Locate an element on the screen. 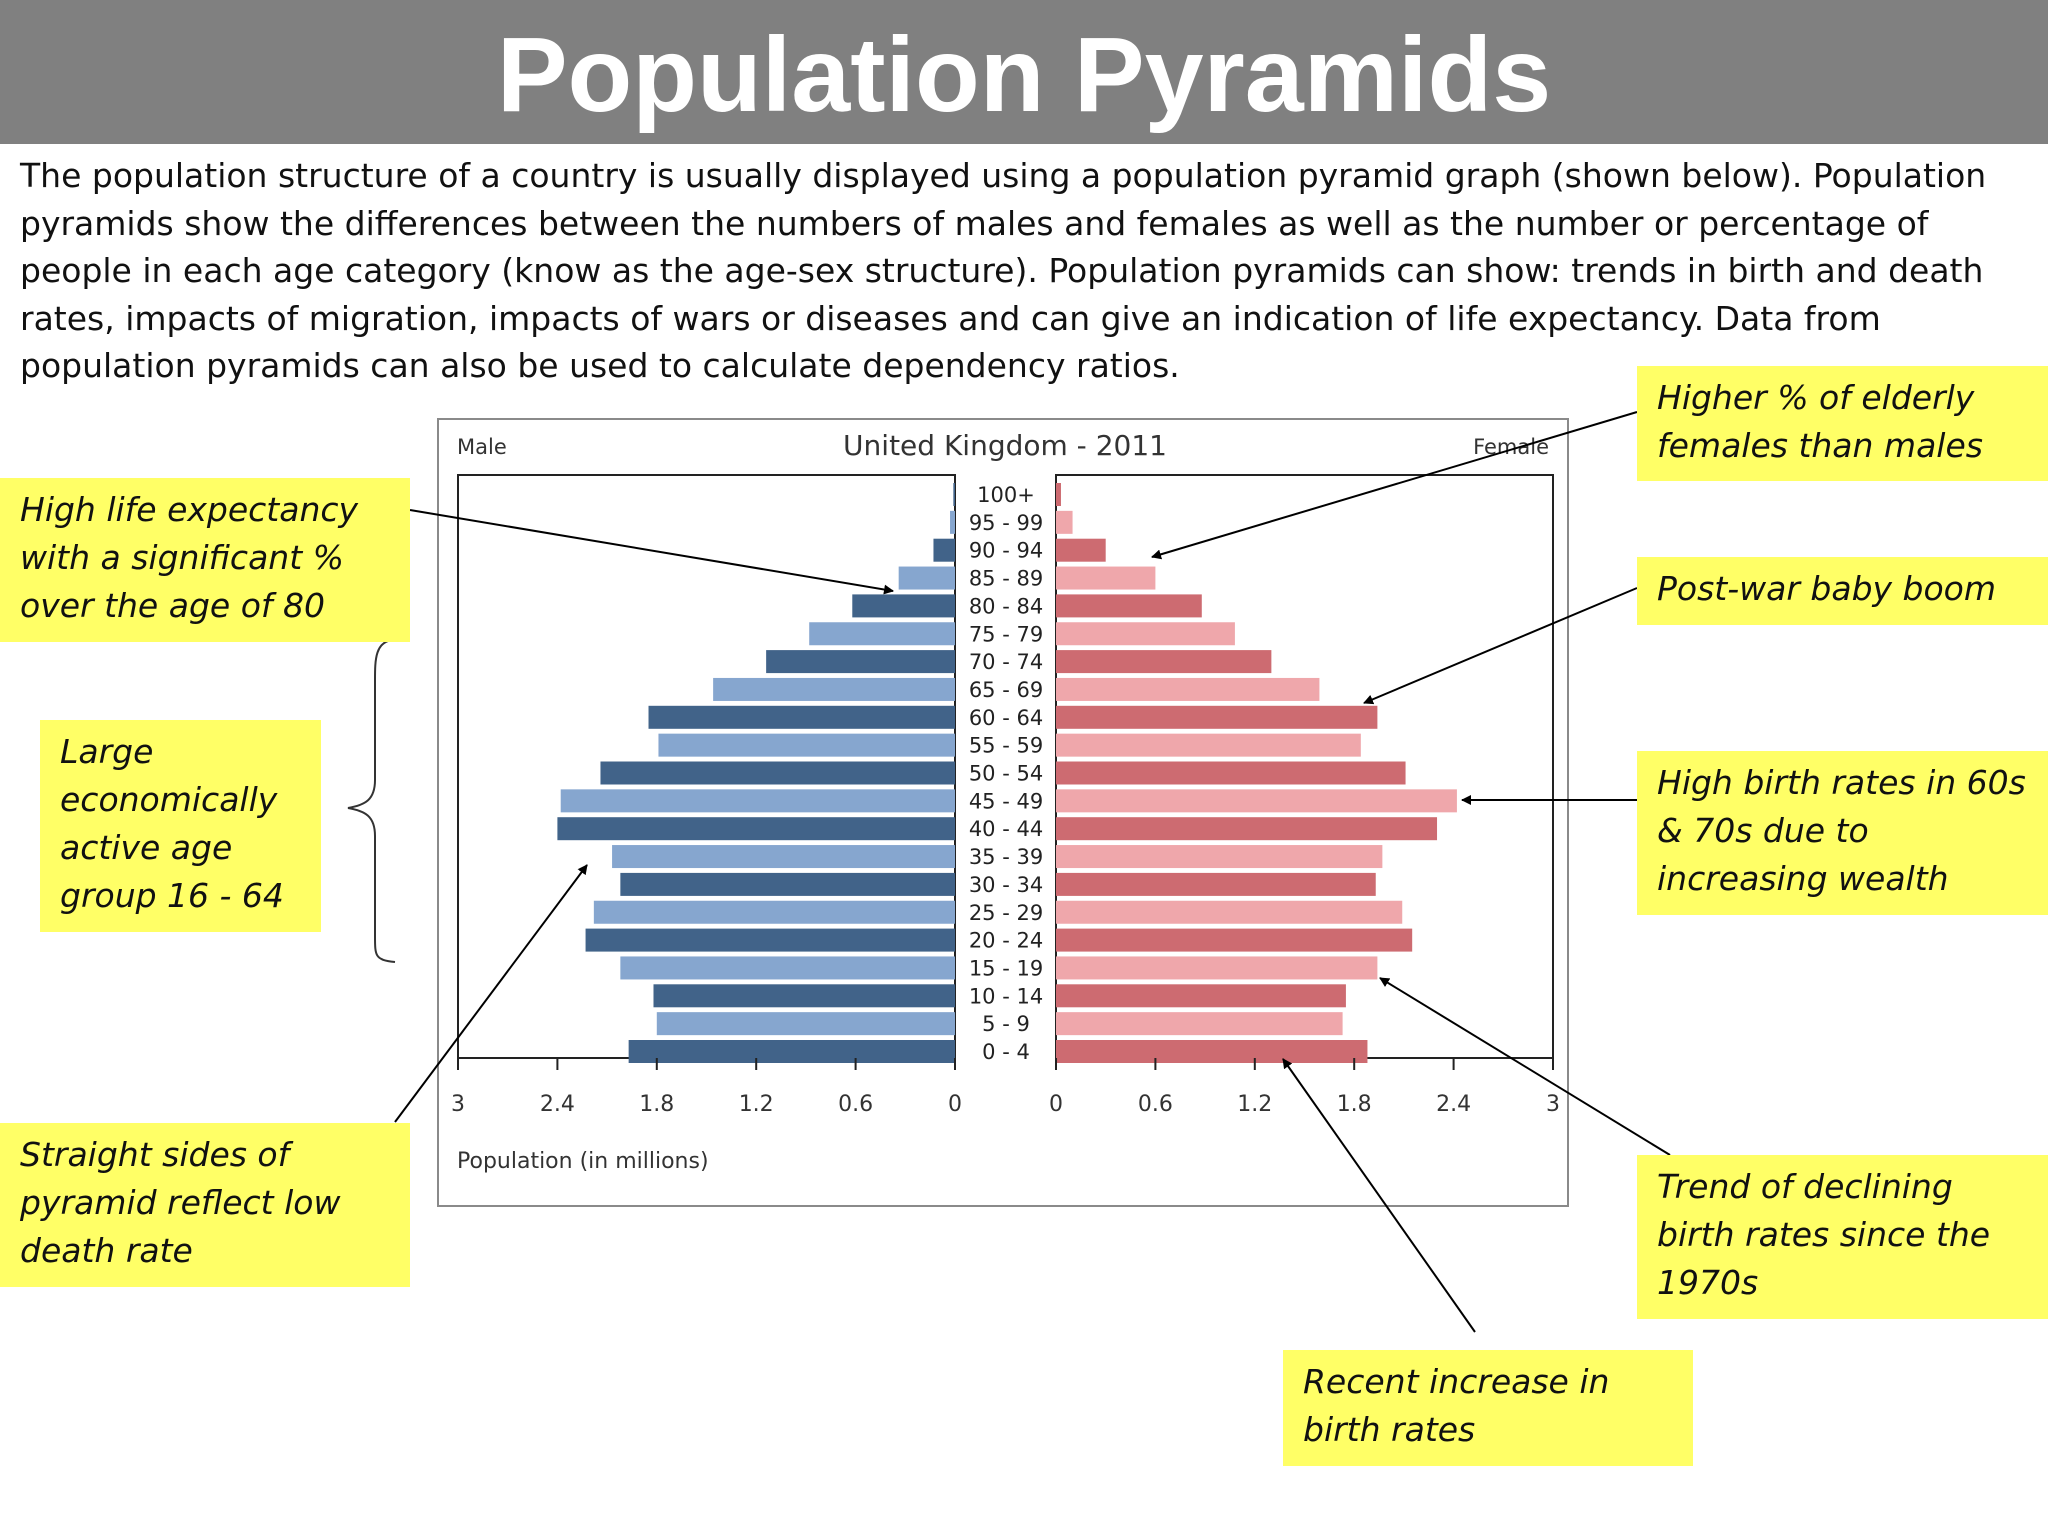 The width and height of the screenshot is (2048, 1536). male-x-tick-label: 1.2 is located at coordinates (756, 1104).